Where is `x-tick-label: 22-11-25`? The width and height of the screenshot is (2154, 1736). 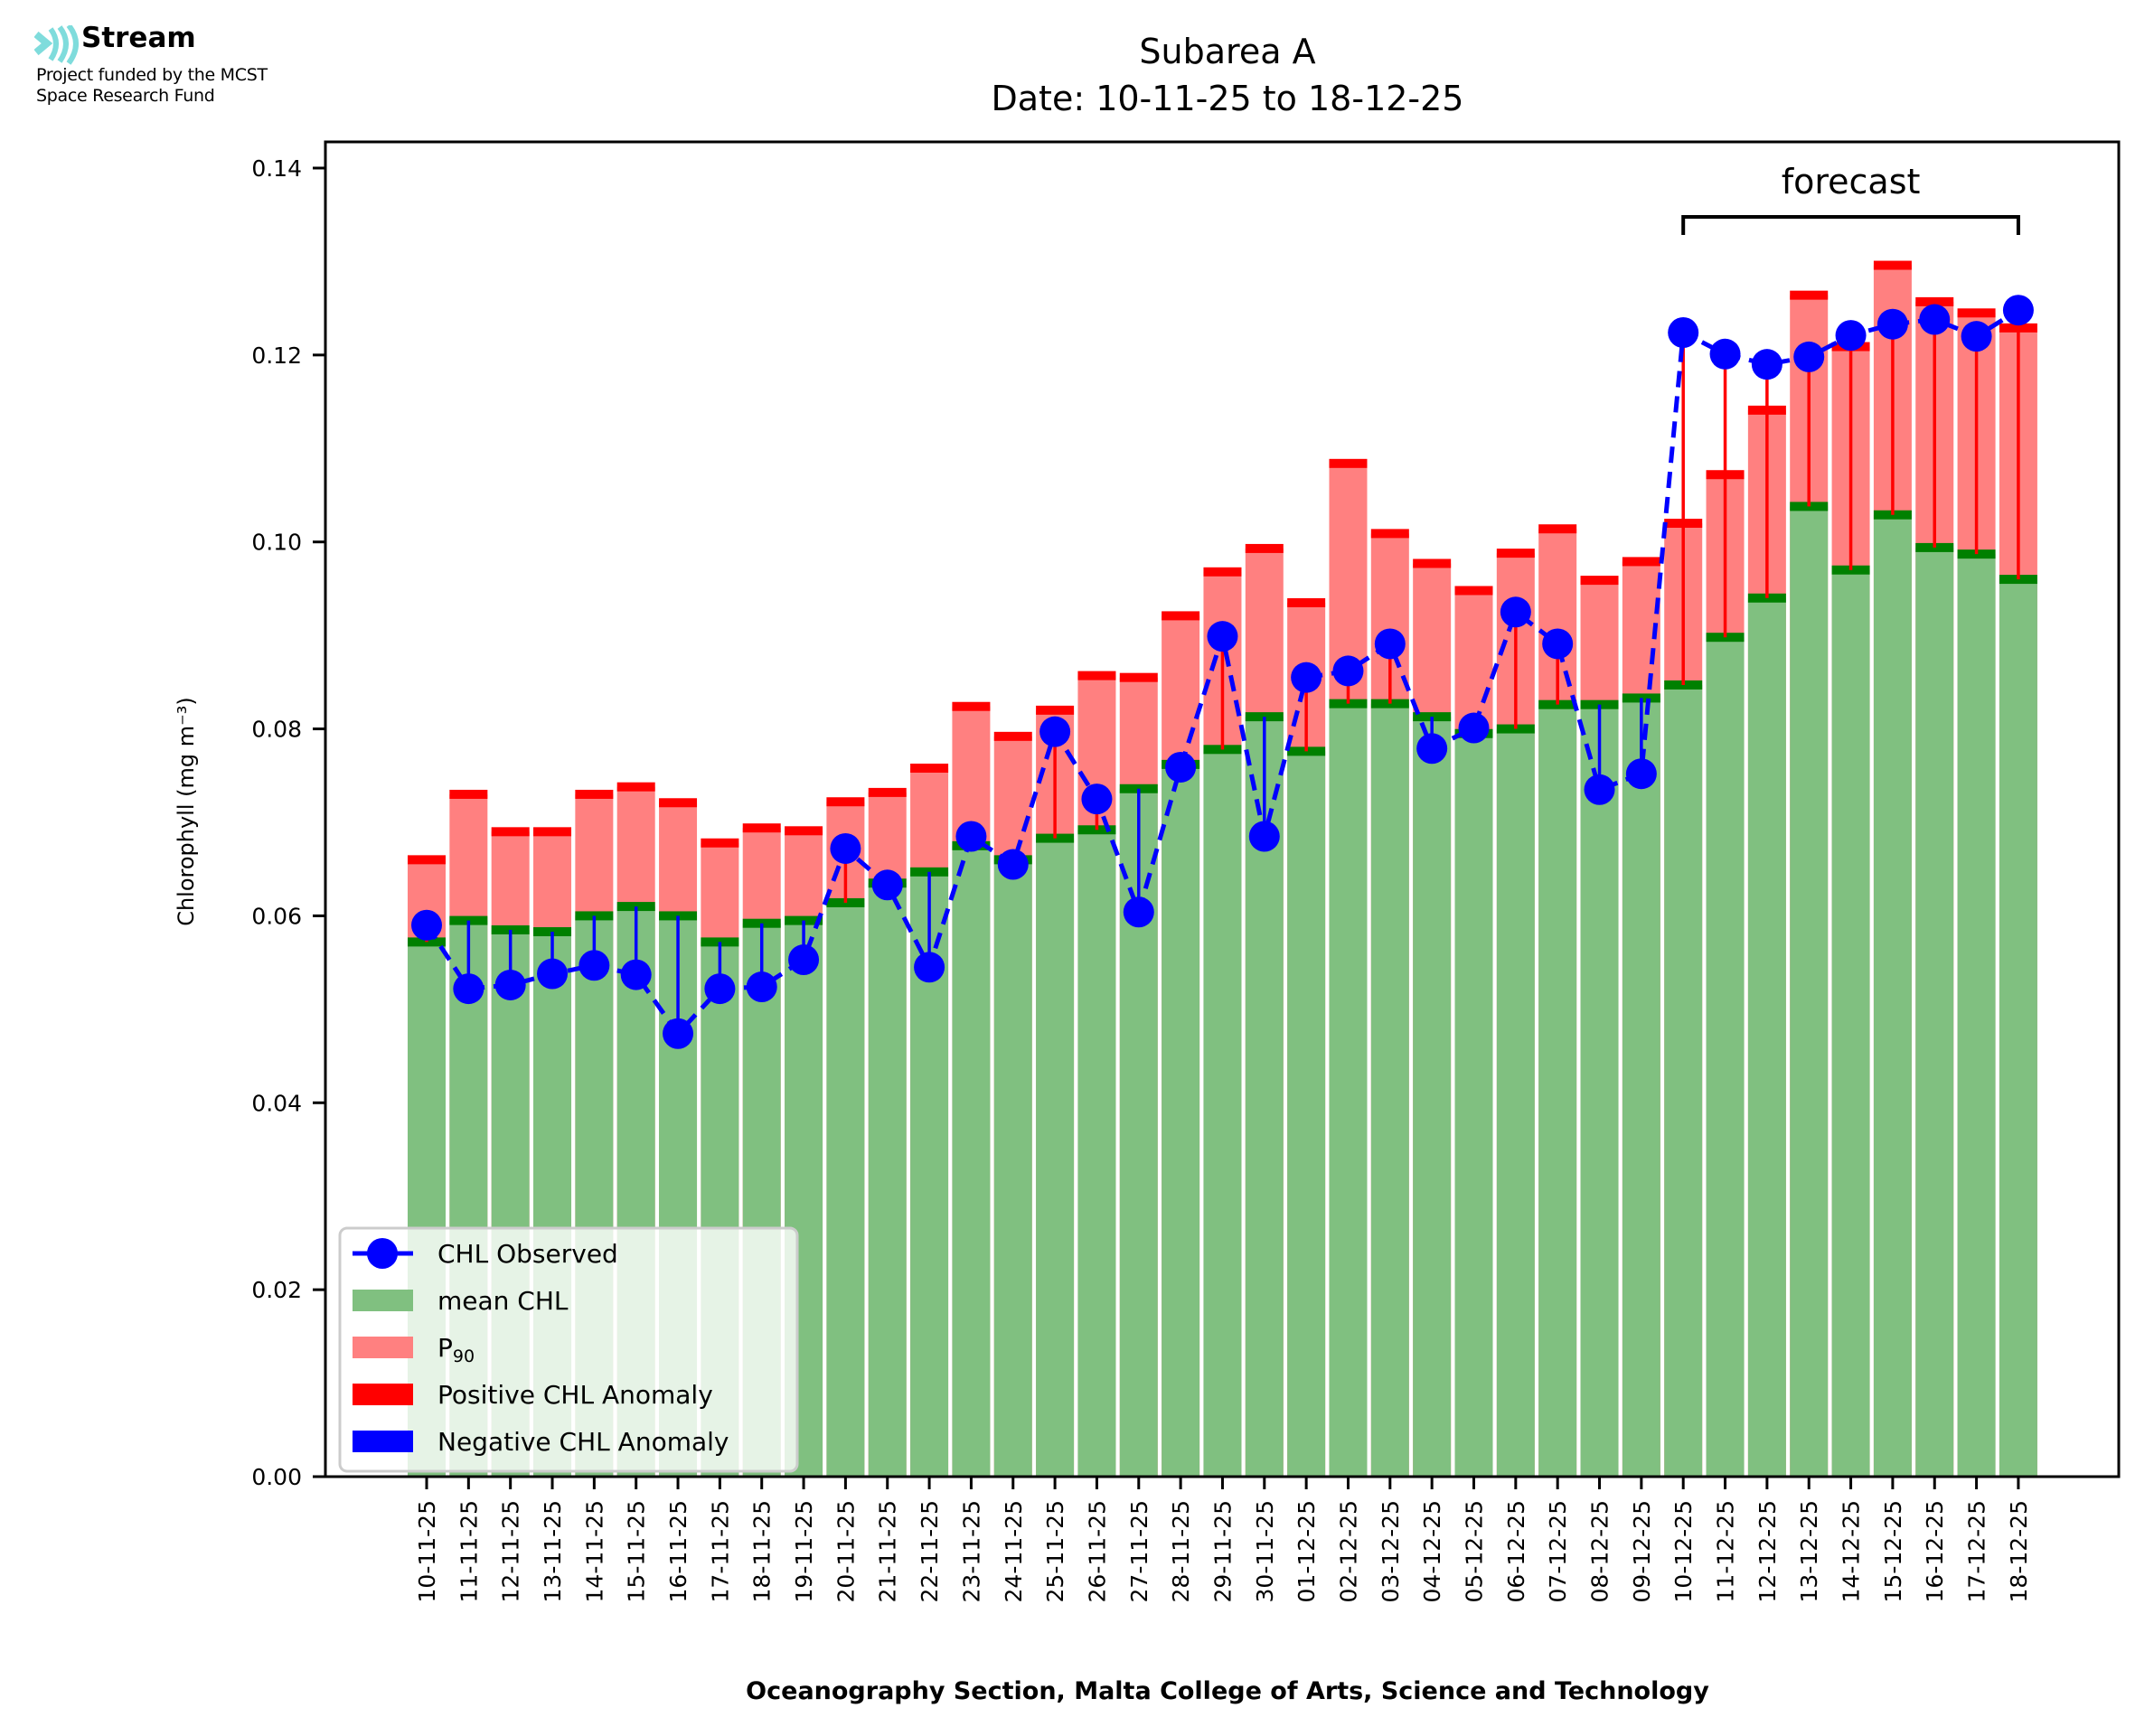
x-tick-label: 22-11-25 is located at coordinates (930, 1551).